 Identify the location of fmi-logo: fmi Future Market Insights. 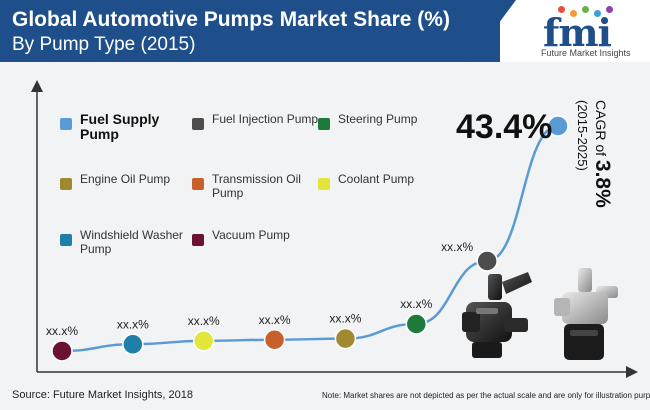
(592, 32).